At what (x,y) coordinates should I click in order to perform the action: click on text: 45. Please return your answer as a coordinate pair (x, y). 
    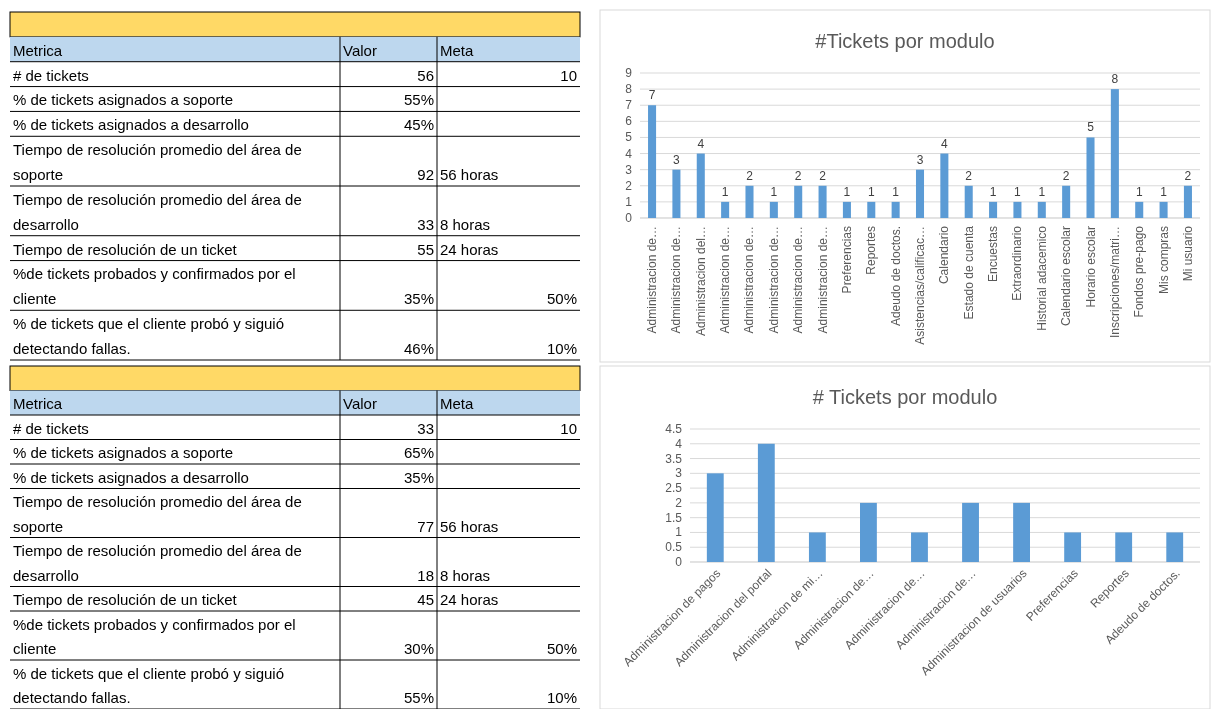
    Looking at the image, I should click on (425, 599).